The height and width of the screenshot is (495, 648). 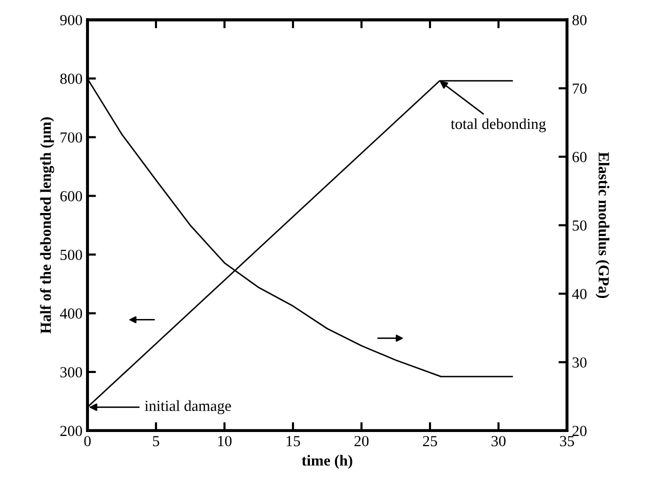 I want to click on y-tick-label: 700, so click(x=71, y=137).